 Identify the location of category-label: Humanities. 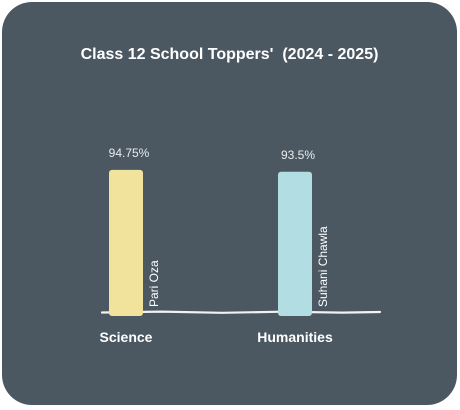
(295, 337).